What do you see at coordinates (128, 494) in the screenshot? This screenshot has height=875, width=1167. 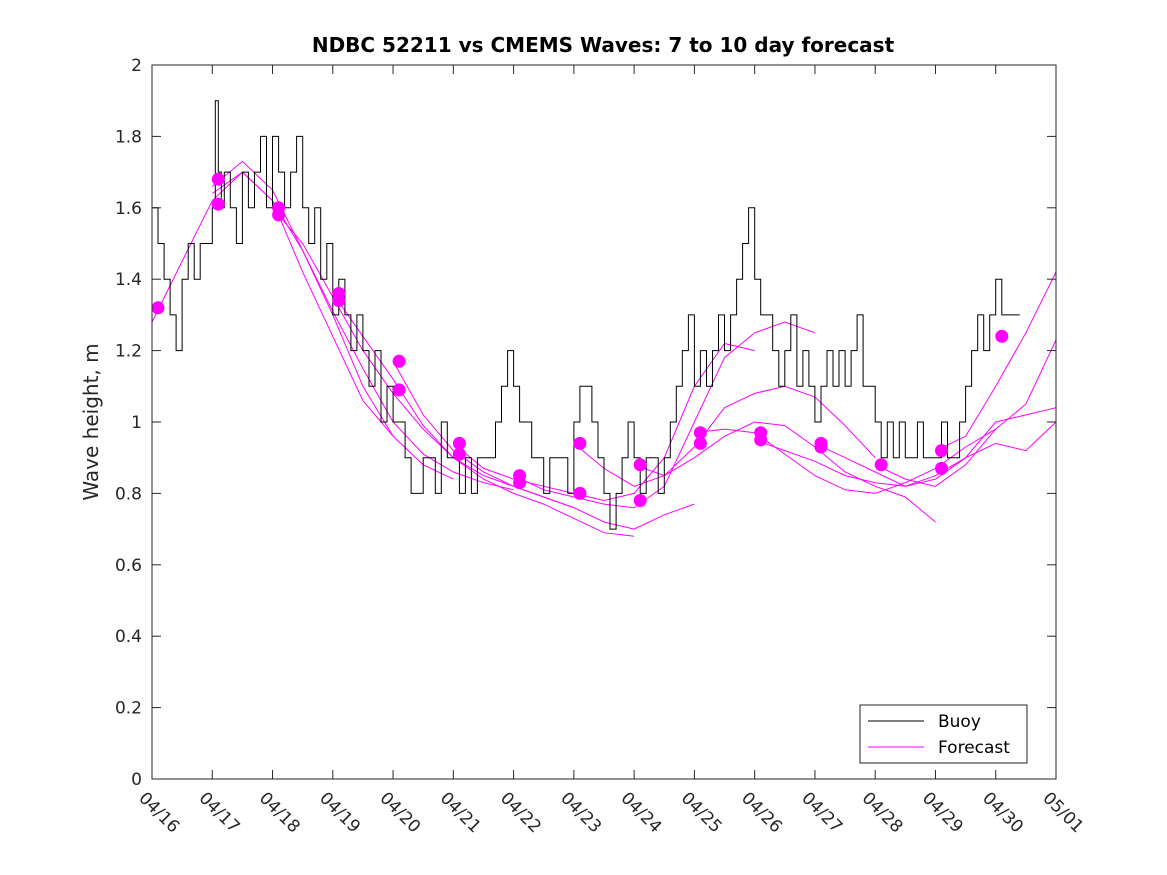 I see `y-tick-label: 0.8` at bounding box center [128, 494].